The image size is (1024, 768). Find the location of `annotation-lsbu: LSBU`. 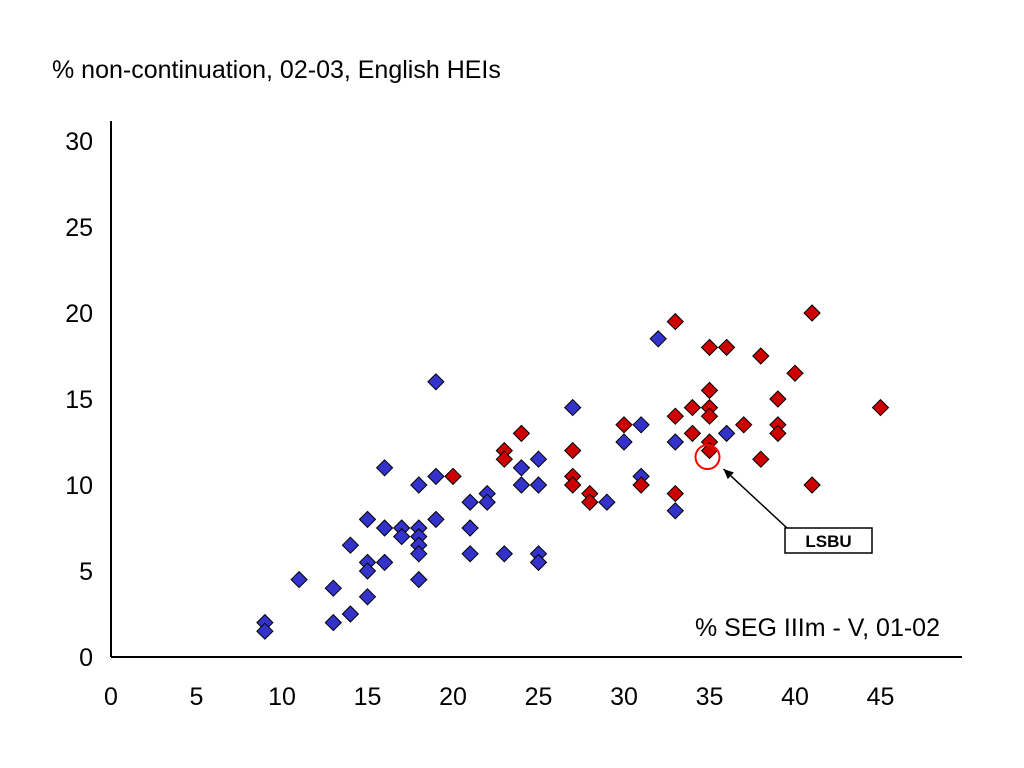

annotation-lsbu: LSBU is located at coordinates (783, 499).